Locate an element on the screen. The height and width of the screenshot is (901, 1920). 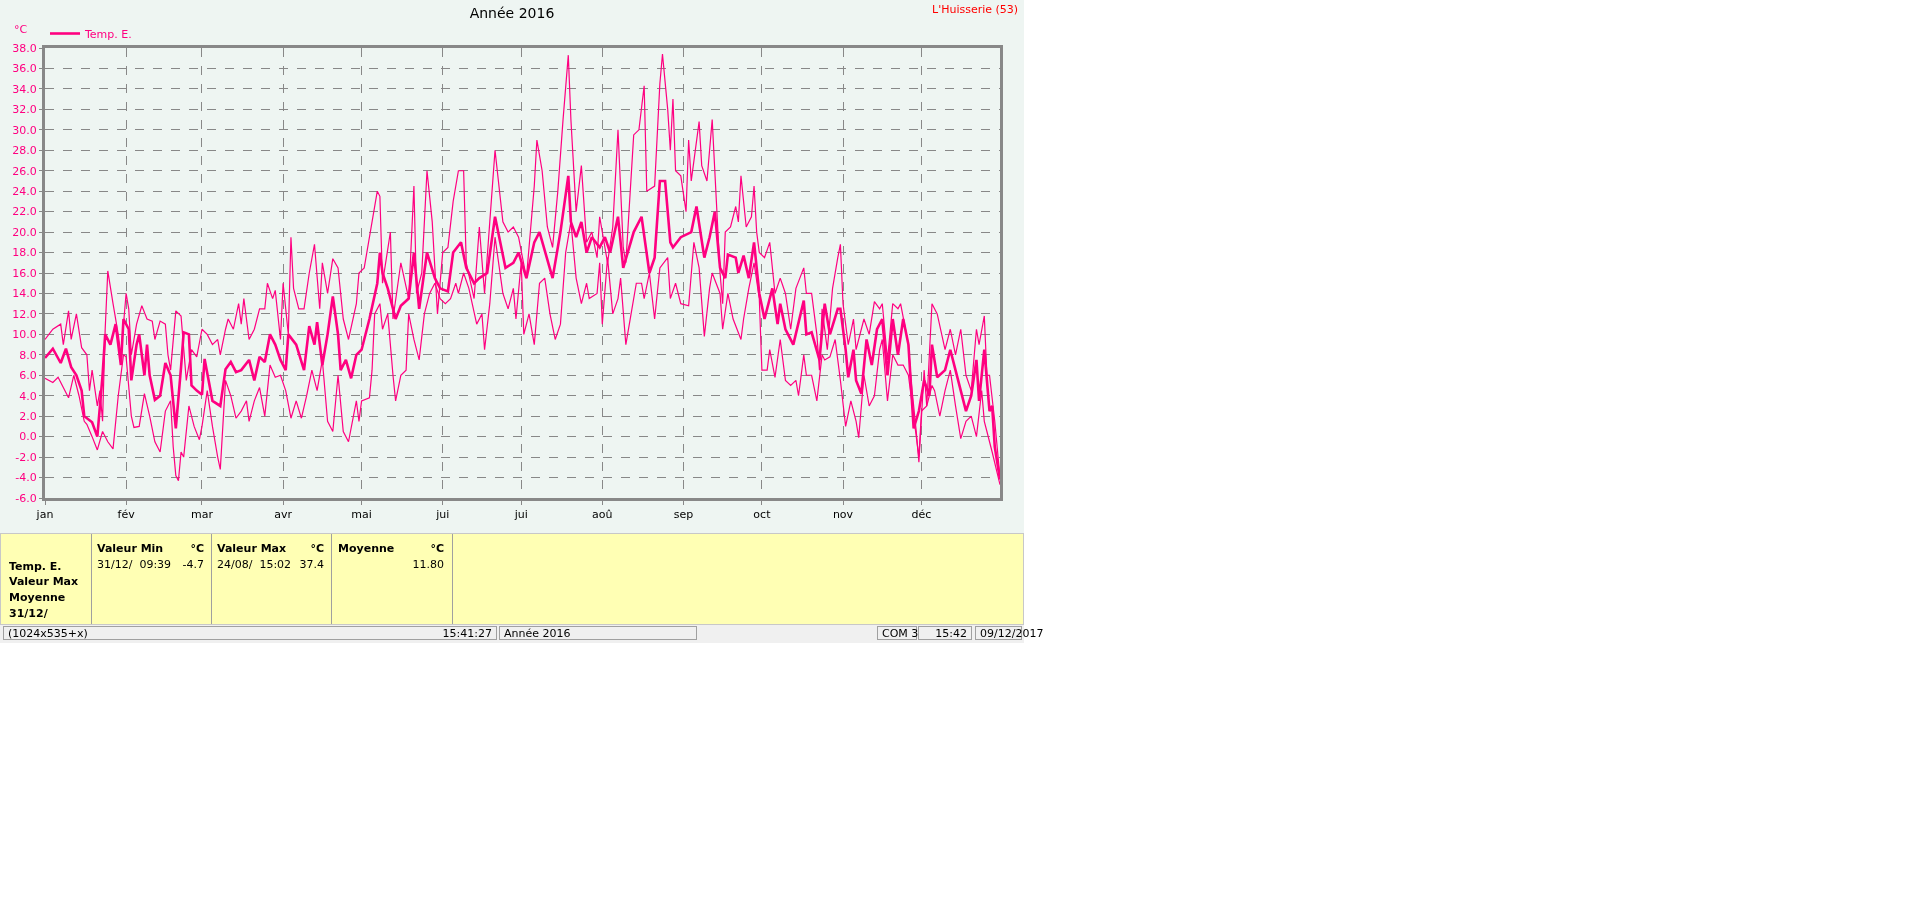
y-tick-label: 4.0 is located at coordinates (28, 396).